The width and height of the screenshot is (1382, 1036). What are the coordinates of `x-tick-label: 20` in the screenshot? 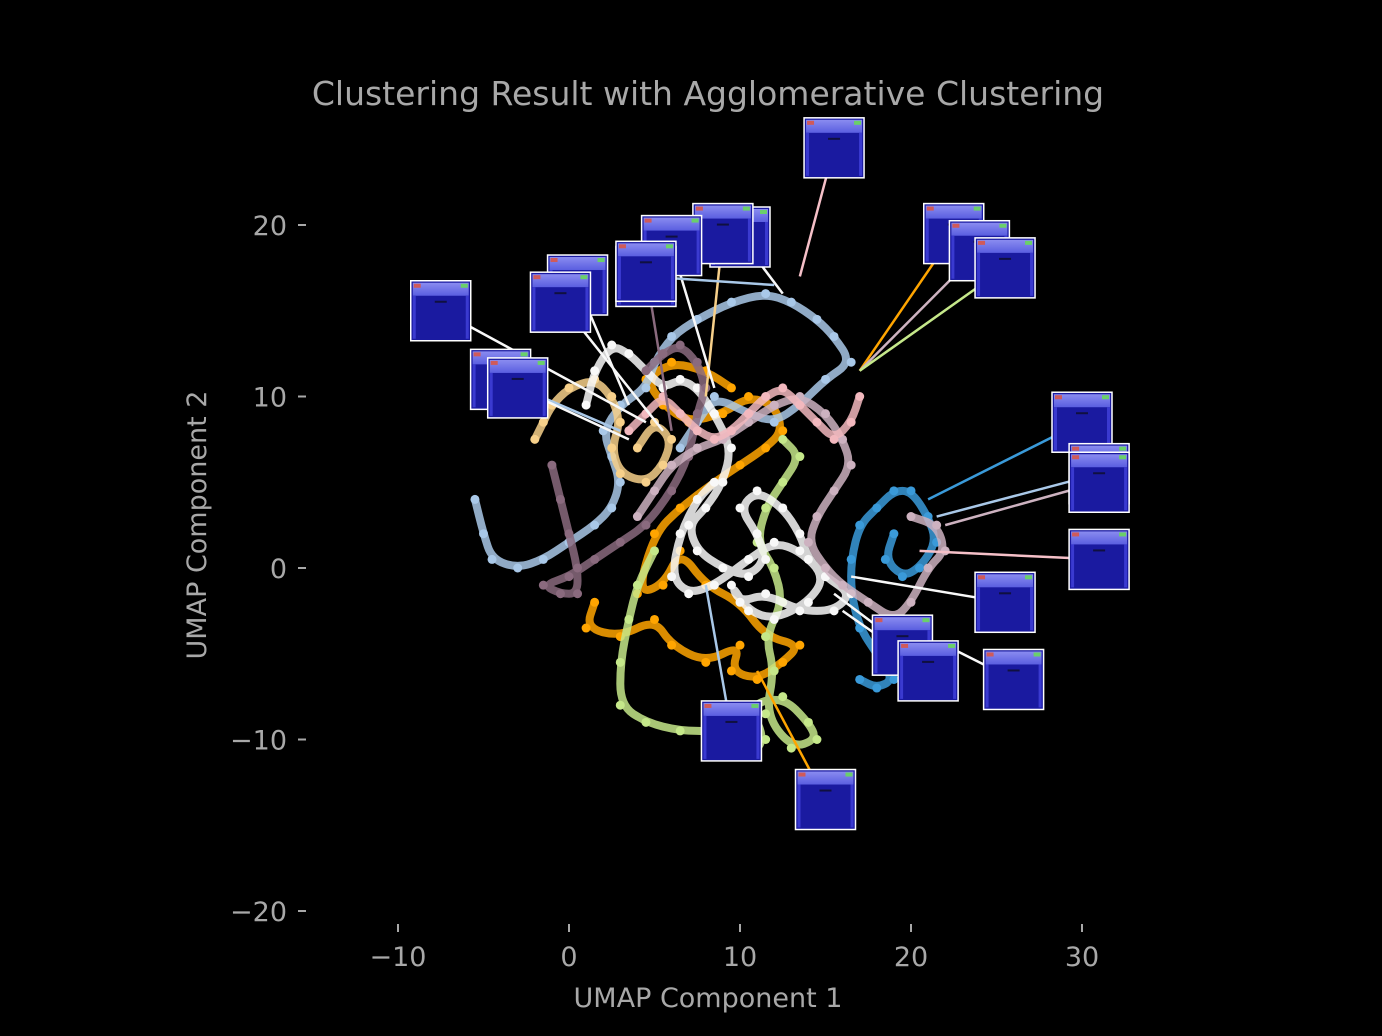 It's located at (911, 957).